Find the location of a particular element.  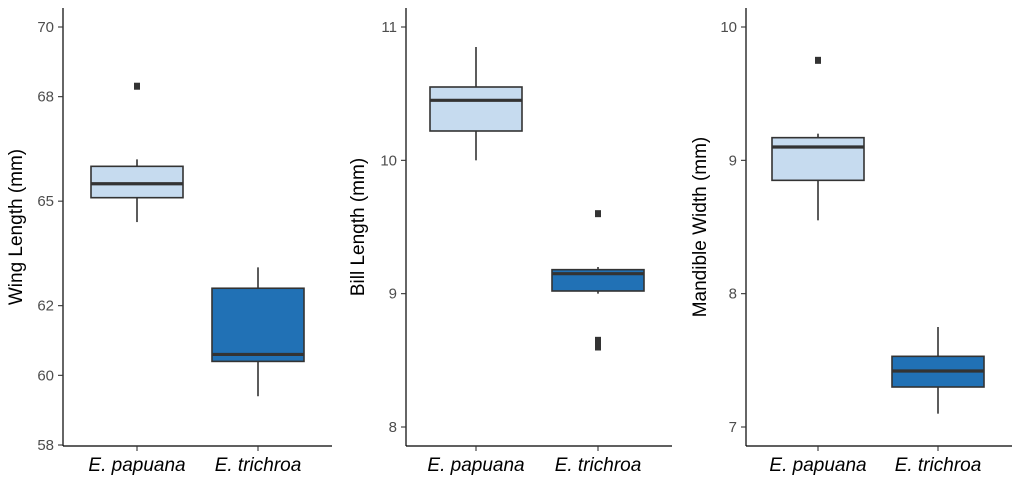

y-tick-label: 11 is located at coordinates (389, 27).